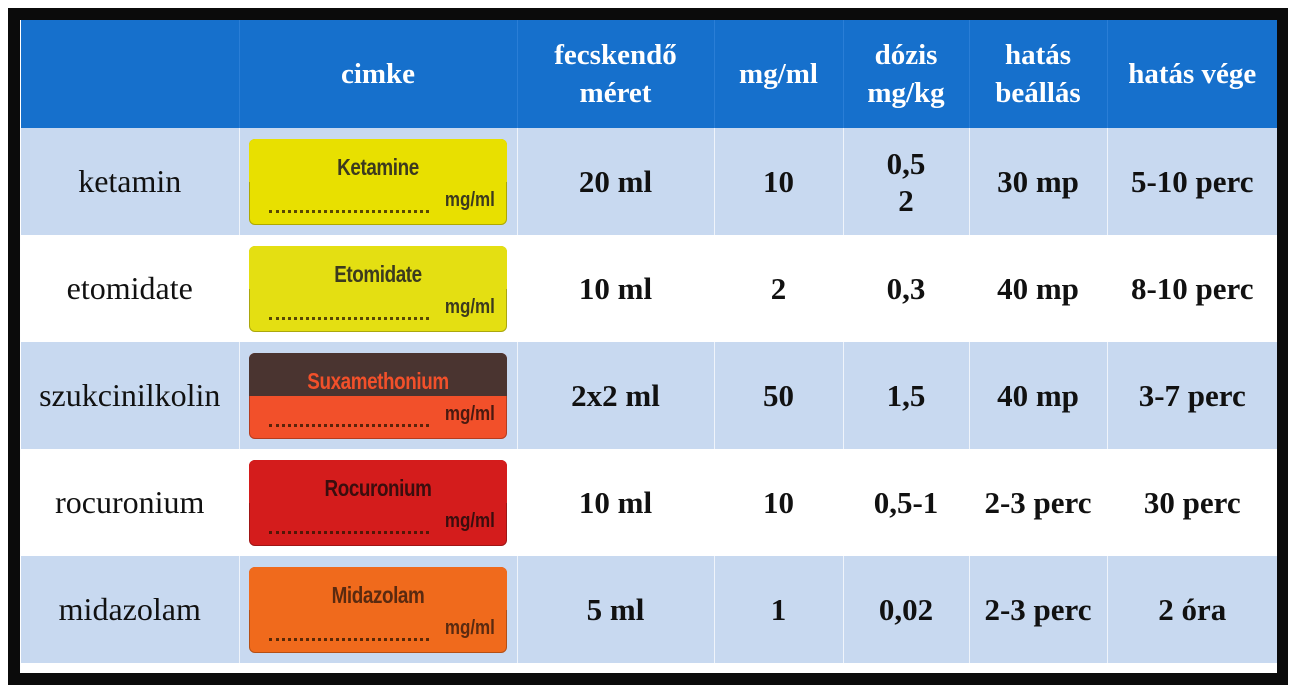 The image size is (1296, 693). I want to click on syringe-label-text: Suxamethonium, so click(378, 380).